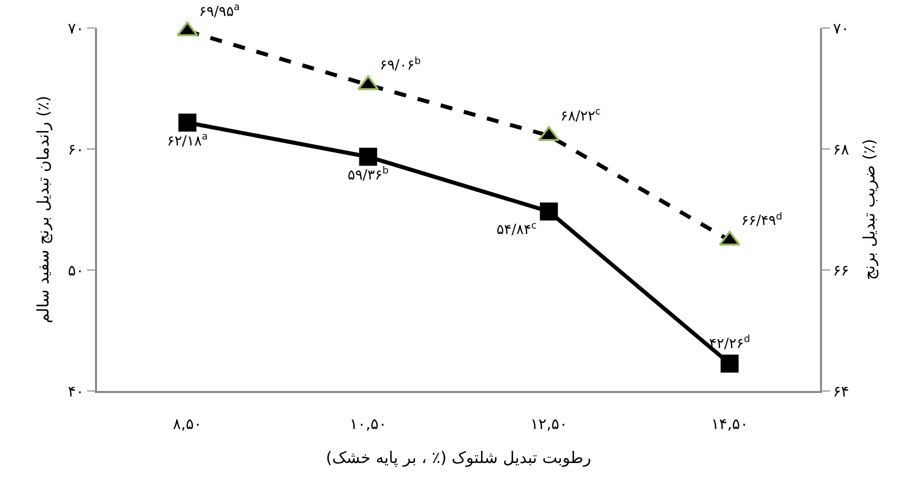  Describe the element at coordinates (841, 28) in the screenshot. I see `y2-tick-label: ۷۰` at that location.